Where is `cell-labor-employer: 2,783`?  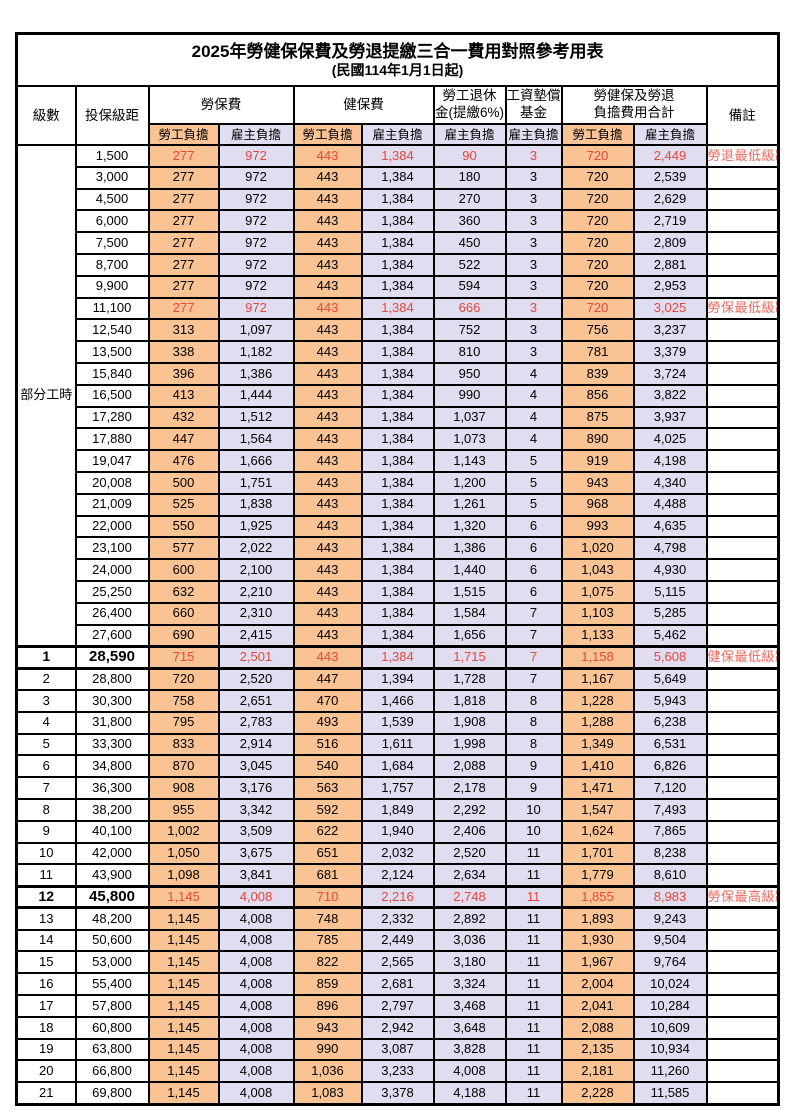 cell-labor-employer: 2,783 is located at coordinates (256, 722).